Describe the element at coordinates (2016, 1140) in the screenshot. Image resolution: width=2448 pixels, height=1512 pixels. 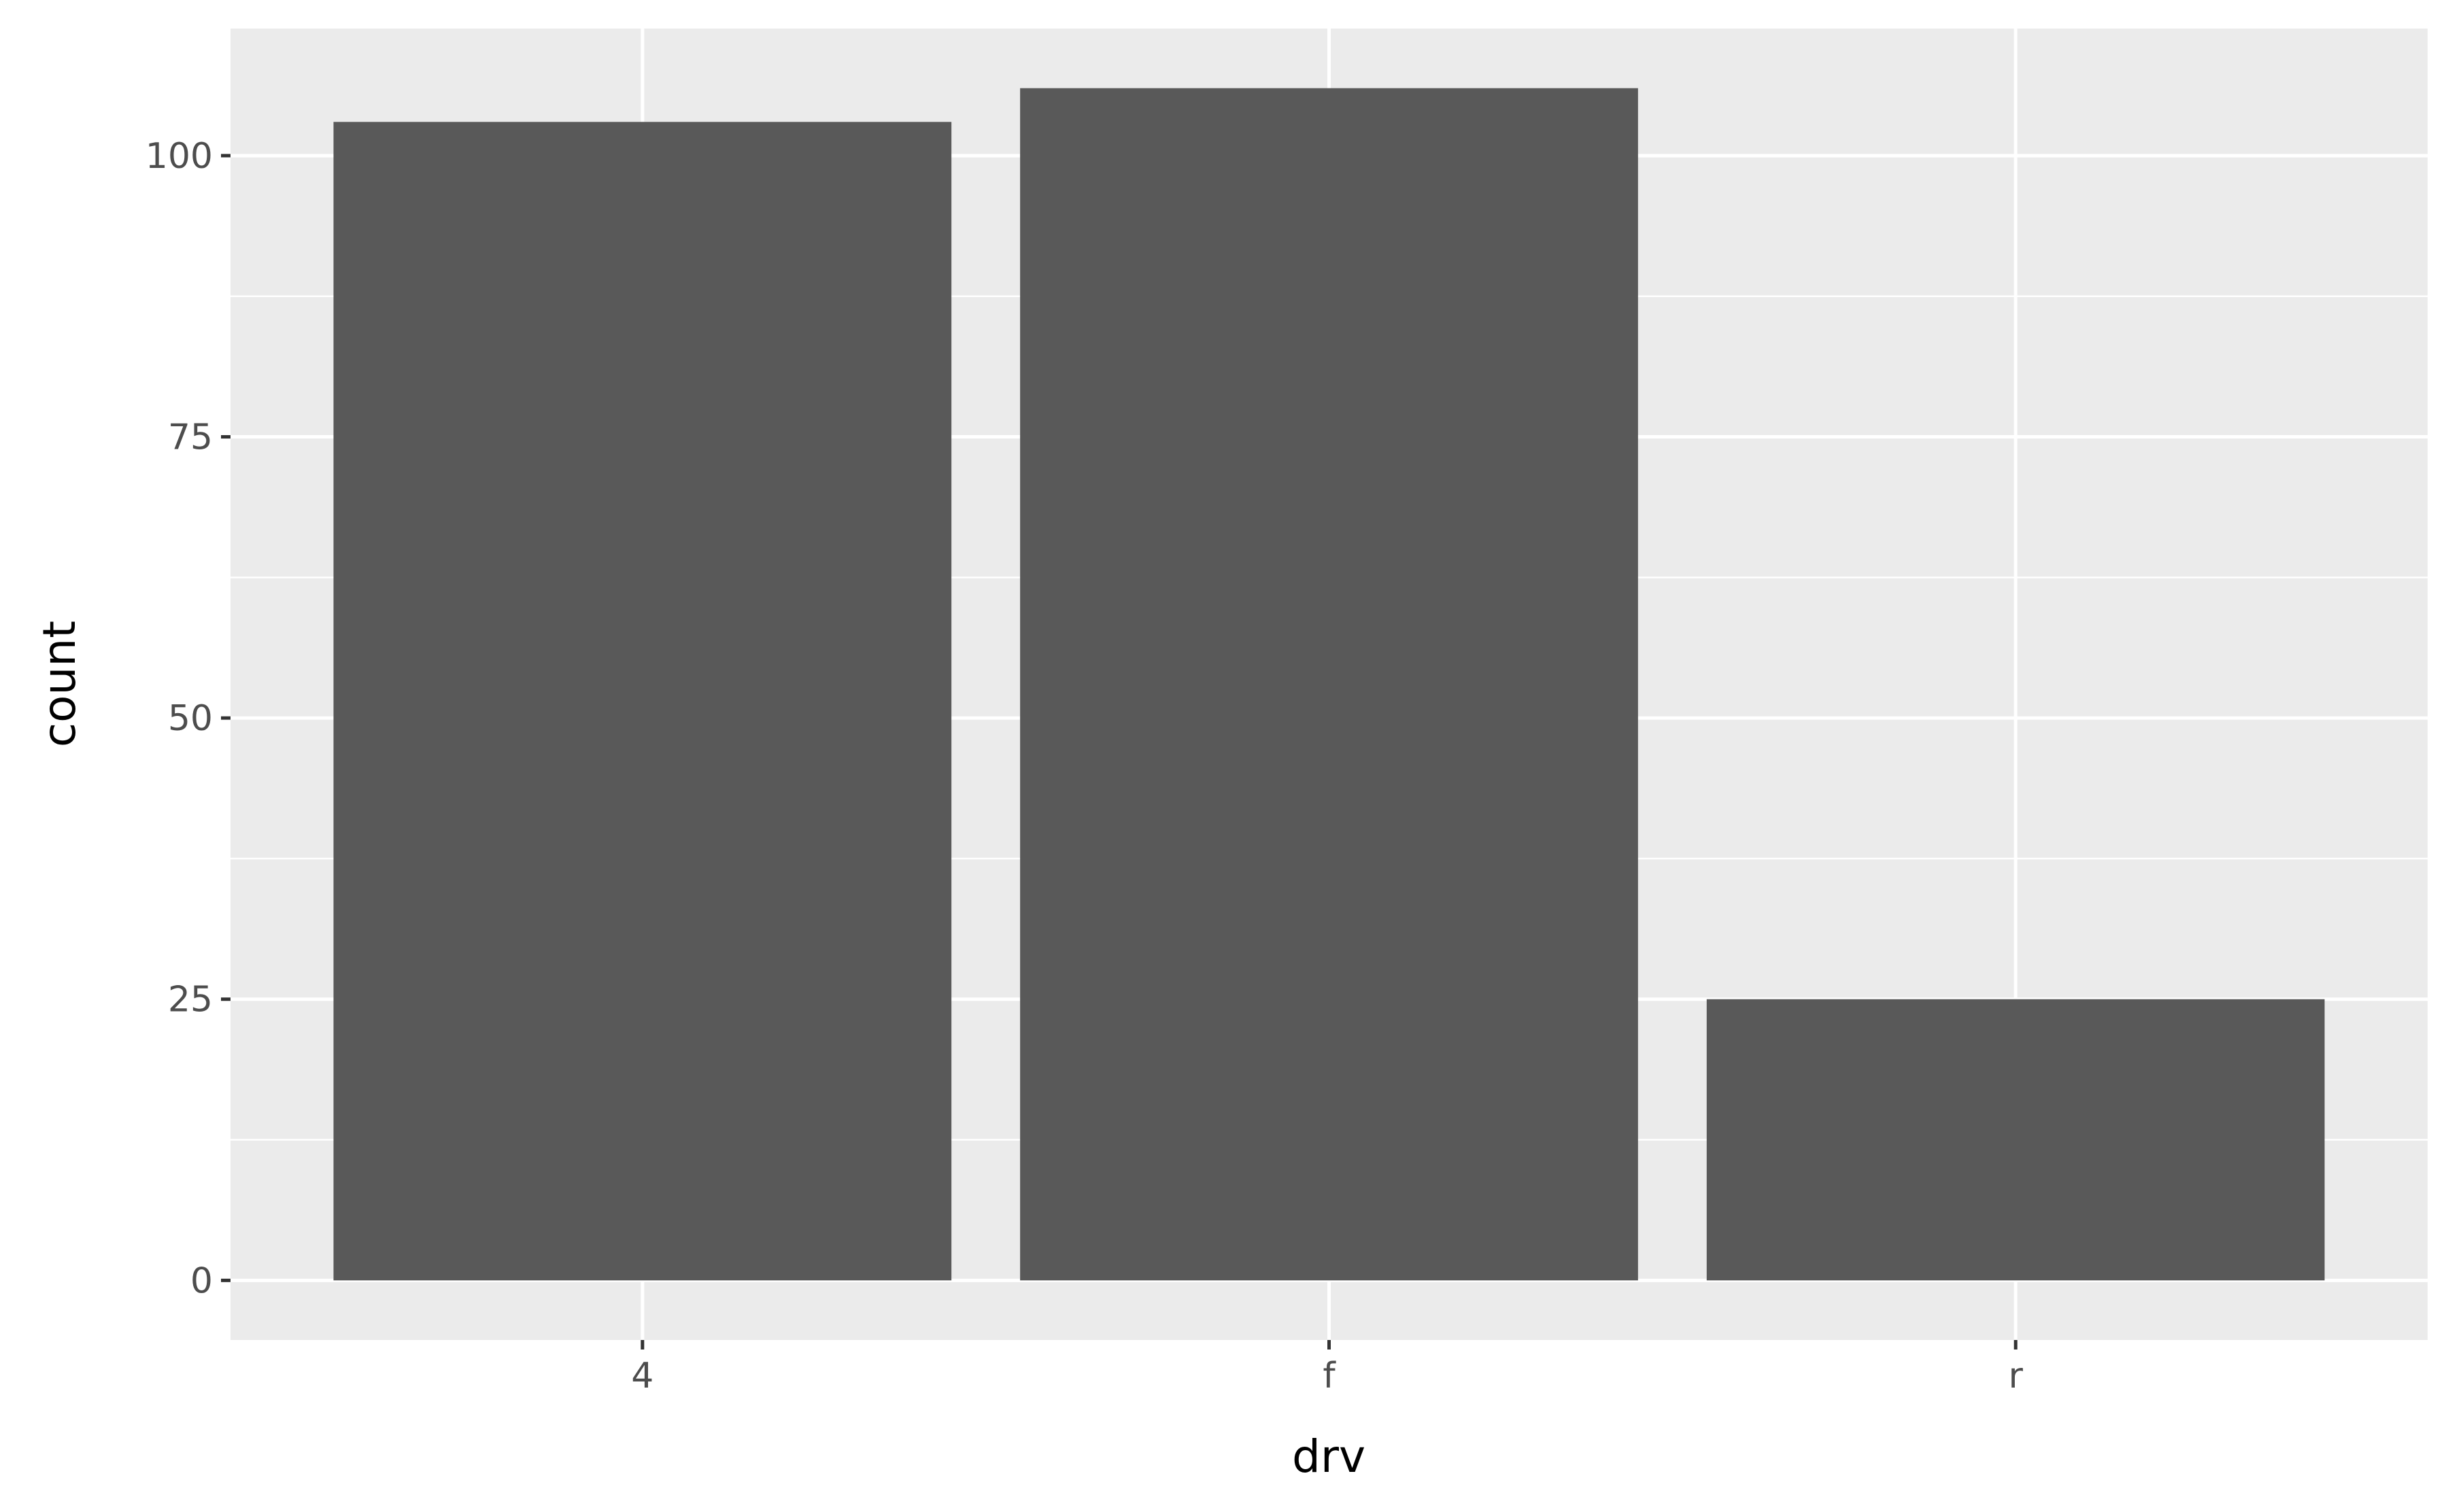
I see `bar-r` at that location.